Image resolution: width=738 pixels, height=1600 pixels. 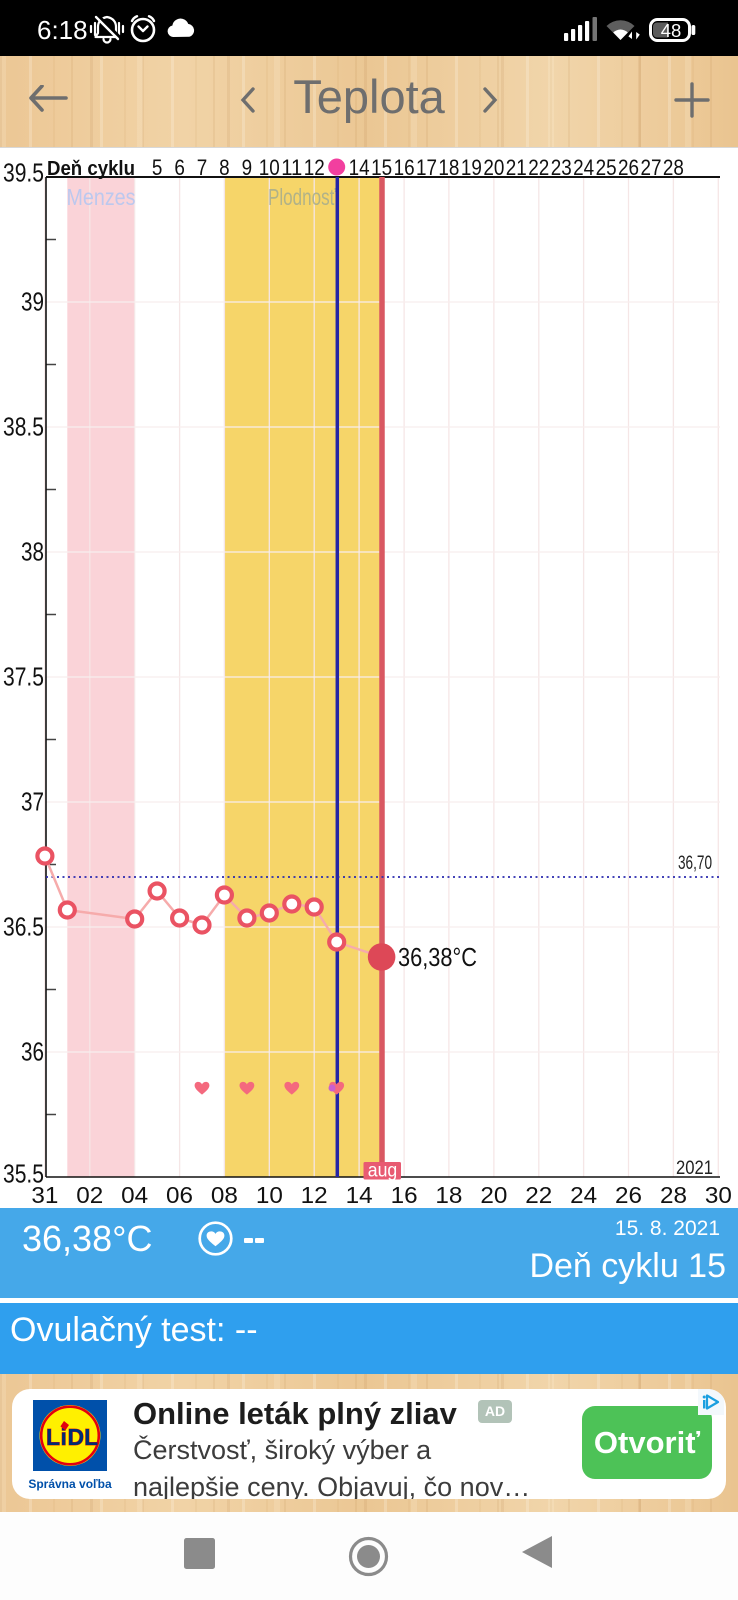 I want to click on svg-text: 19, so click(x=471, y=167).